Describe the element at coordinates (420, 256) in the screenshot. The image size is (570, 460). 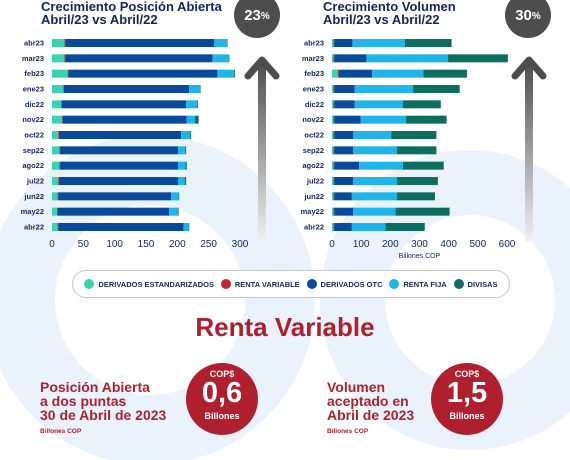
I see `right-x-axis-label: Billones COP` at that location.